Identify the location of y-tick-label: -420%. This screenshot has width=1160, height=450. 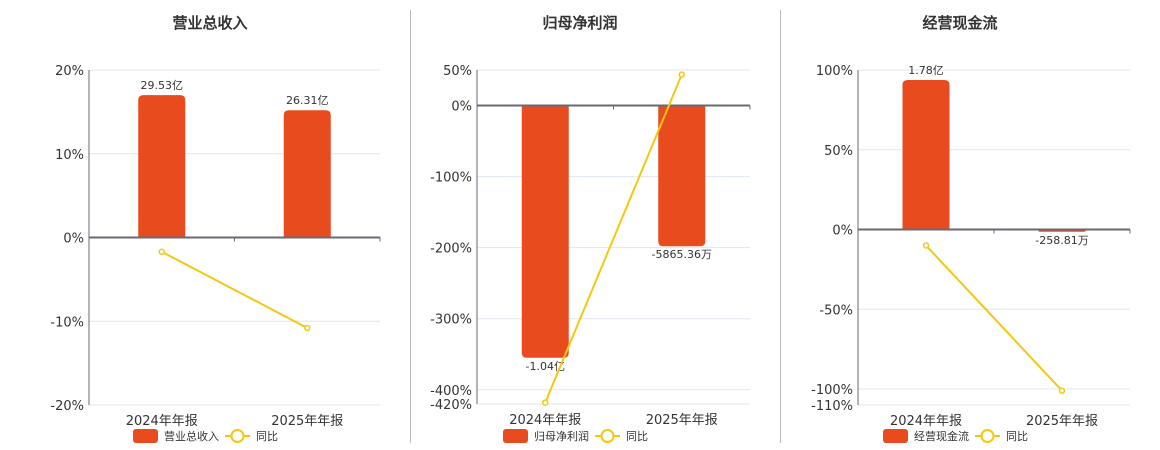
(451, 405).